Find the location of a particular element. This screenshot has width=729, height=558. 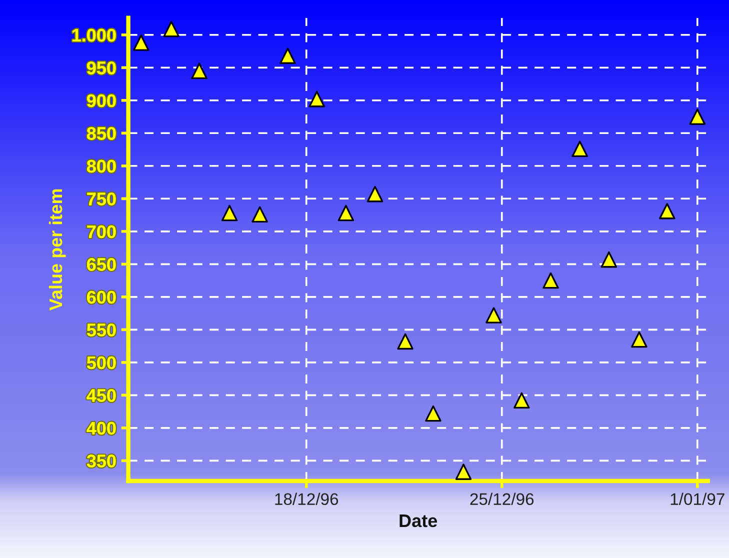

x-tick-label: 18/12/96 is located at coordinates (306, 499).